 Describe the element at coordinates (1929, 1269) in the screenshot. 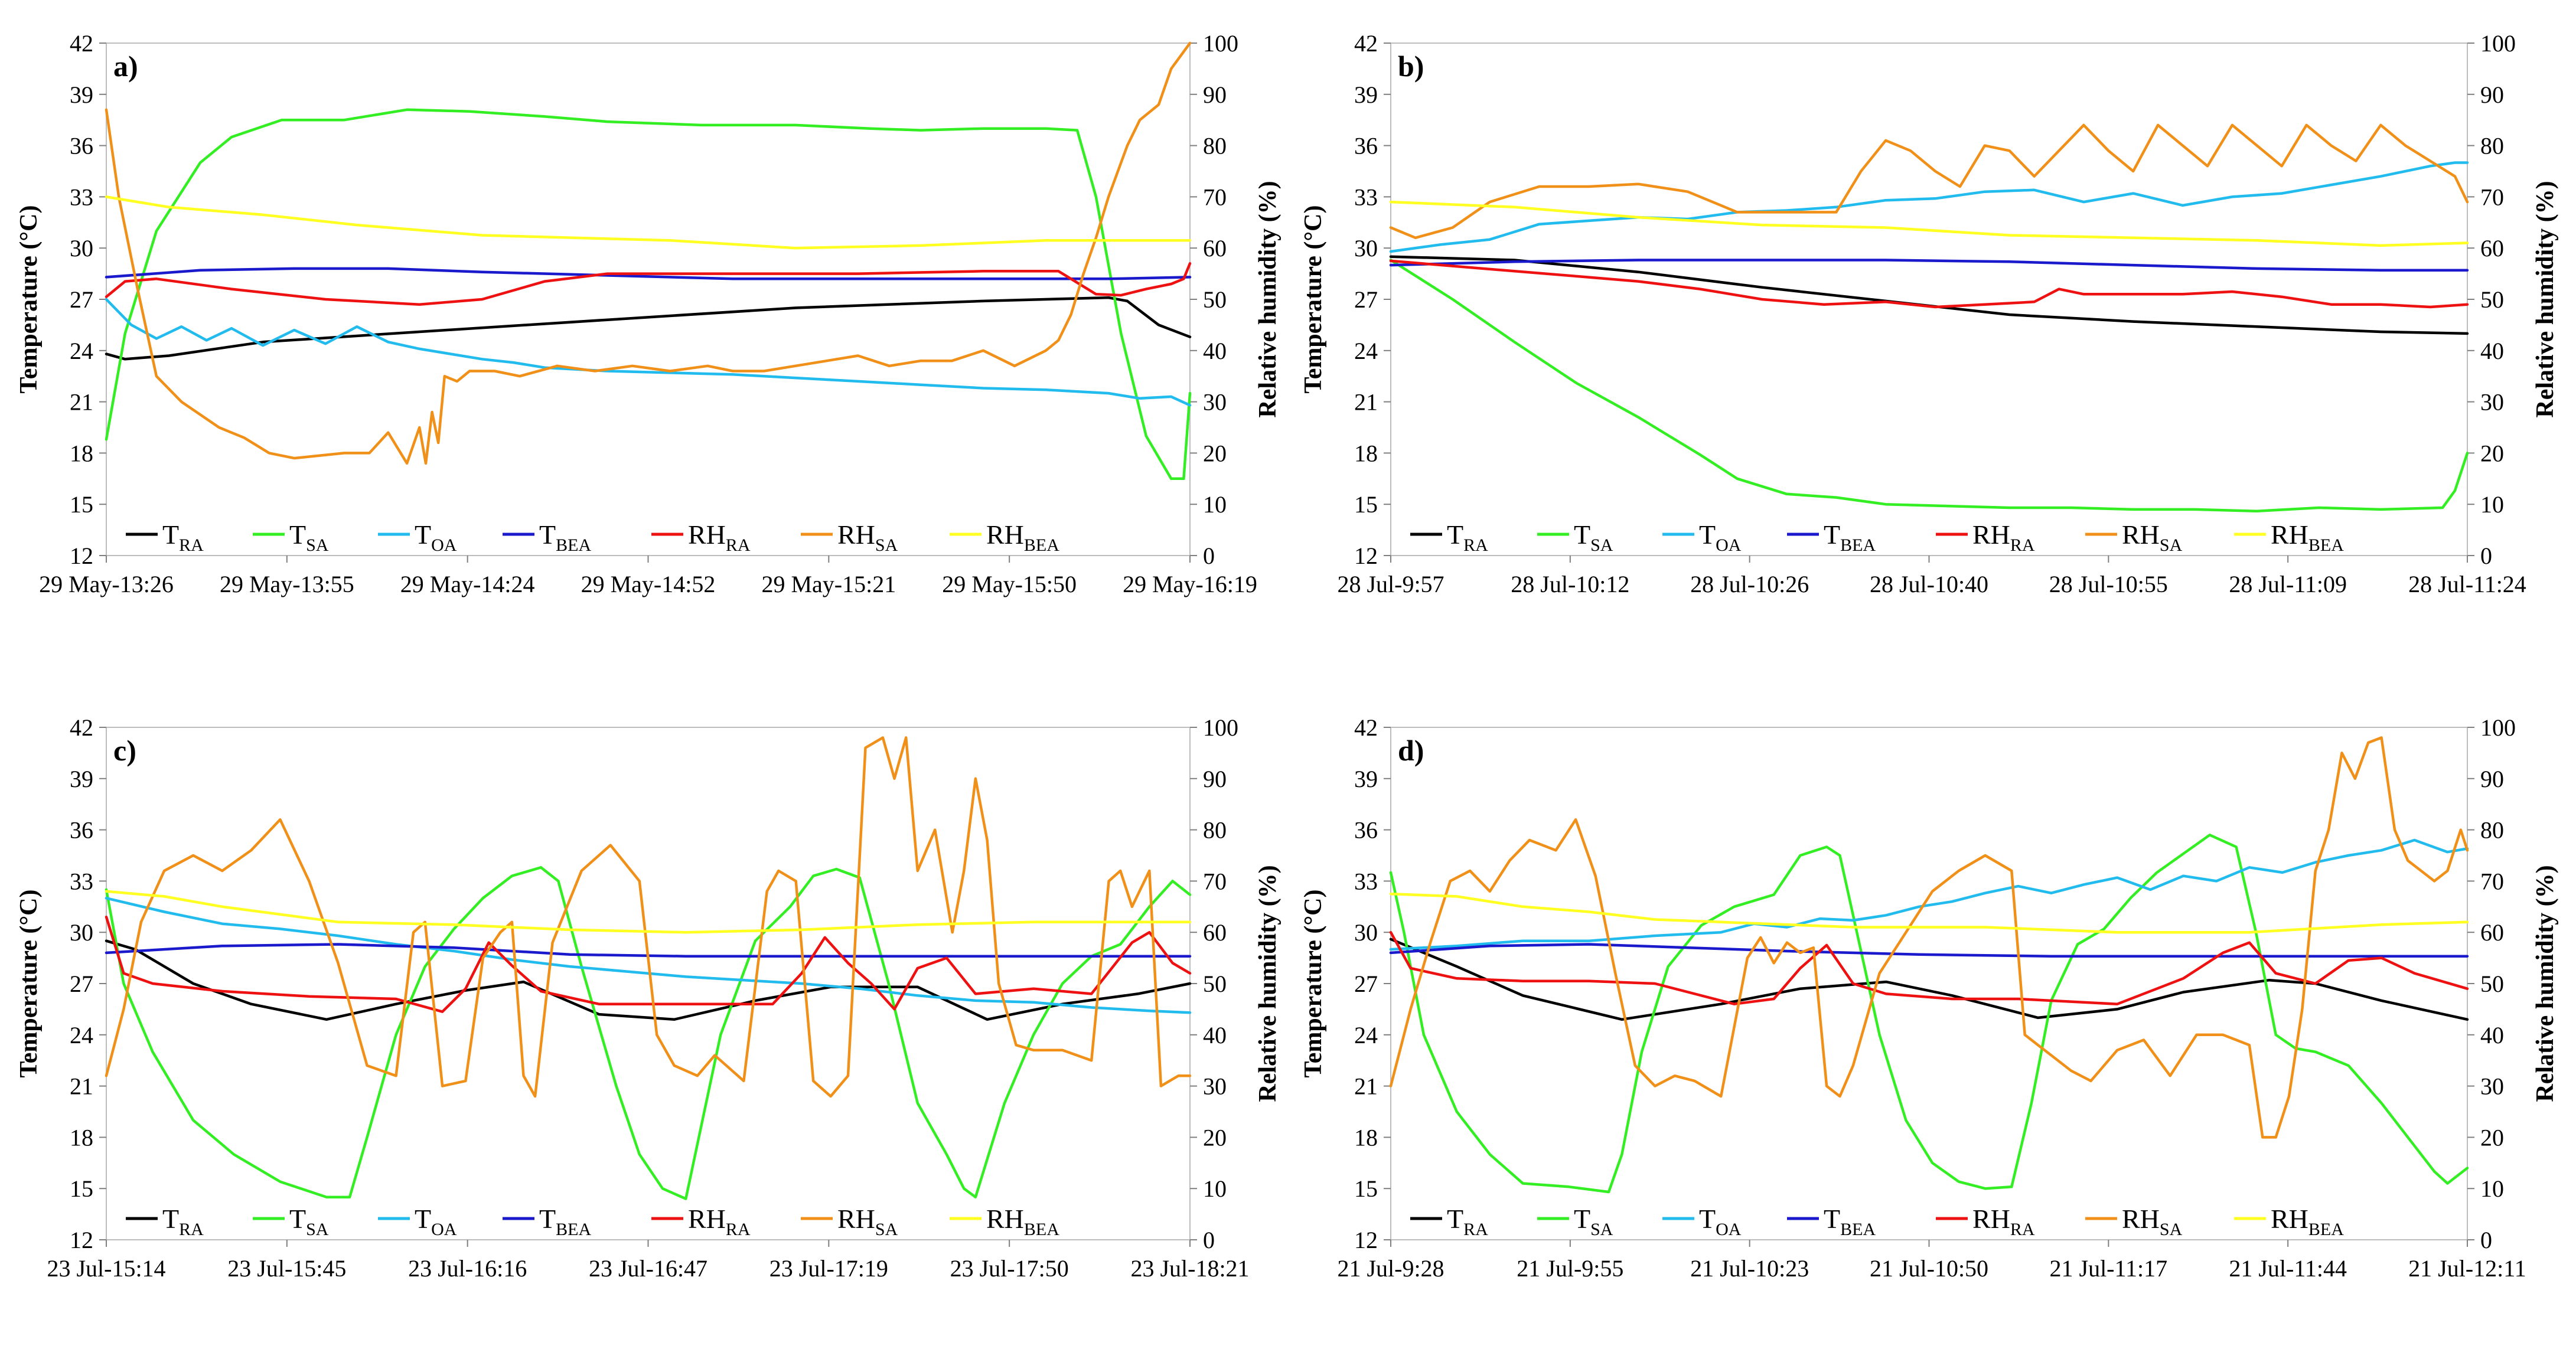

I see `x-tick-label: 21 Jul-10:50` at that location.